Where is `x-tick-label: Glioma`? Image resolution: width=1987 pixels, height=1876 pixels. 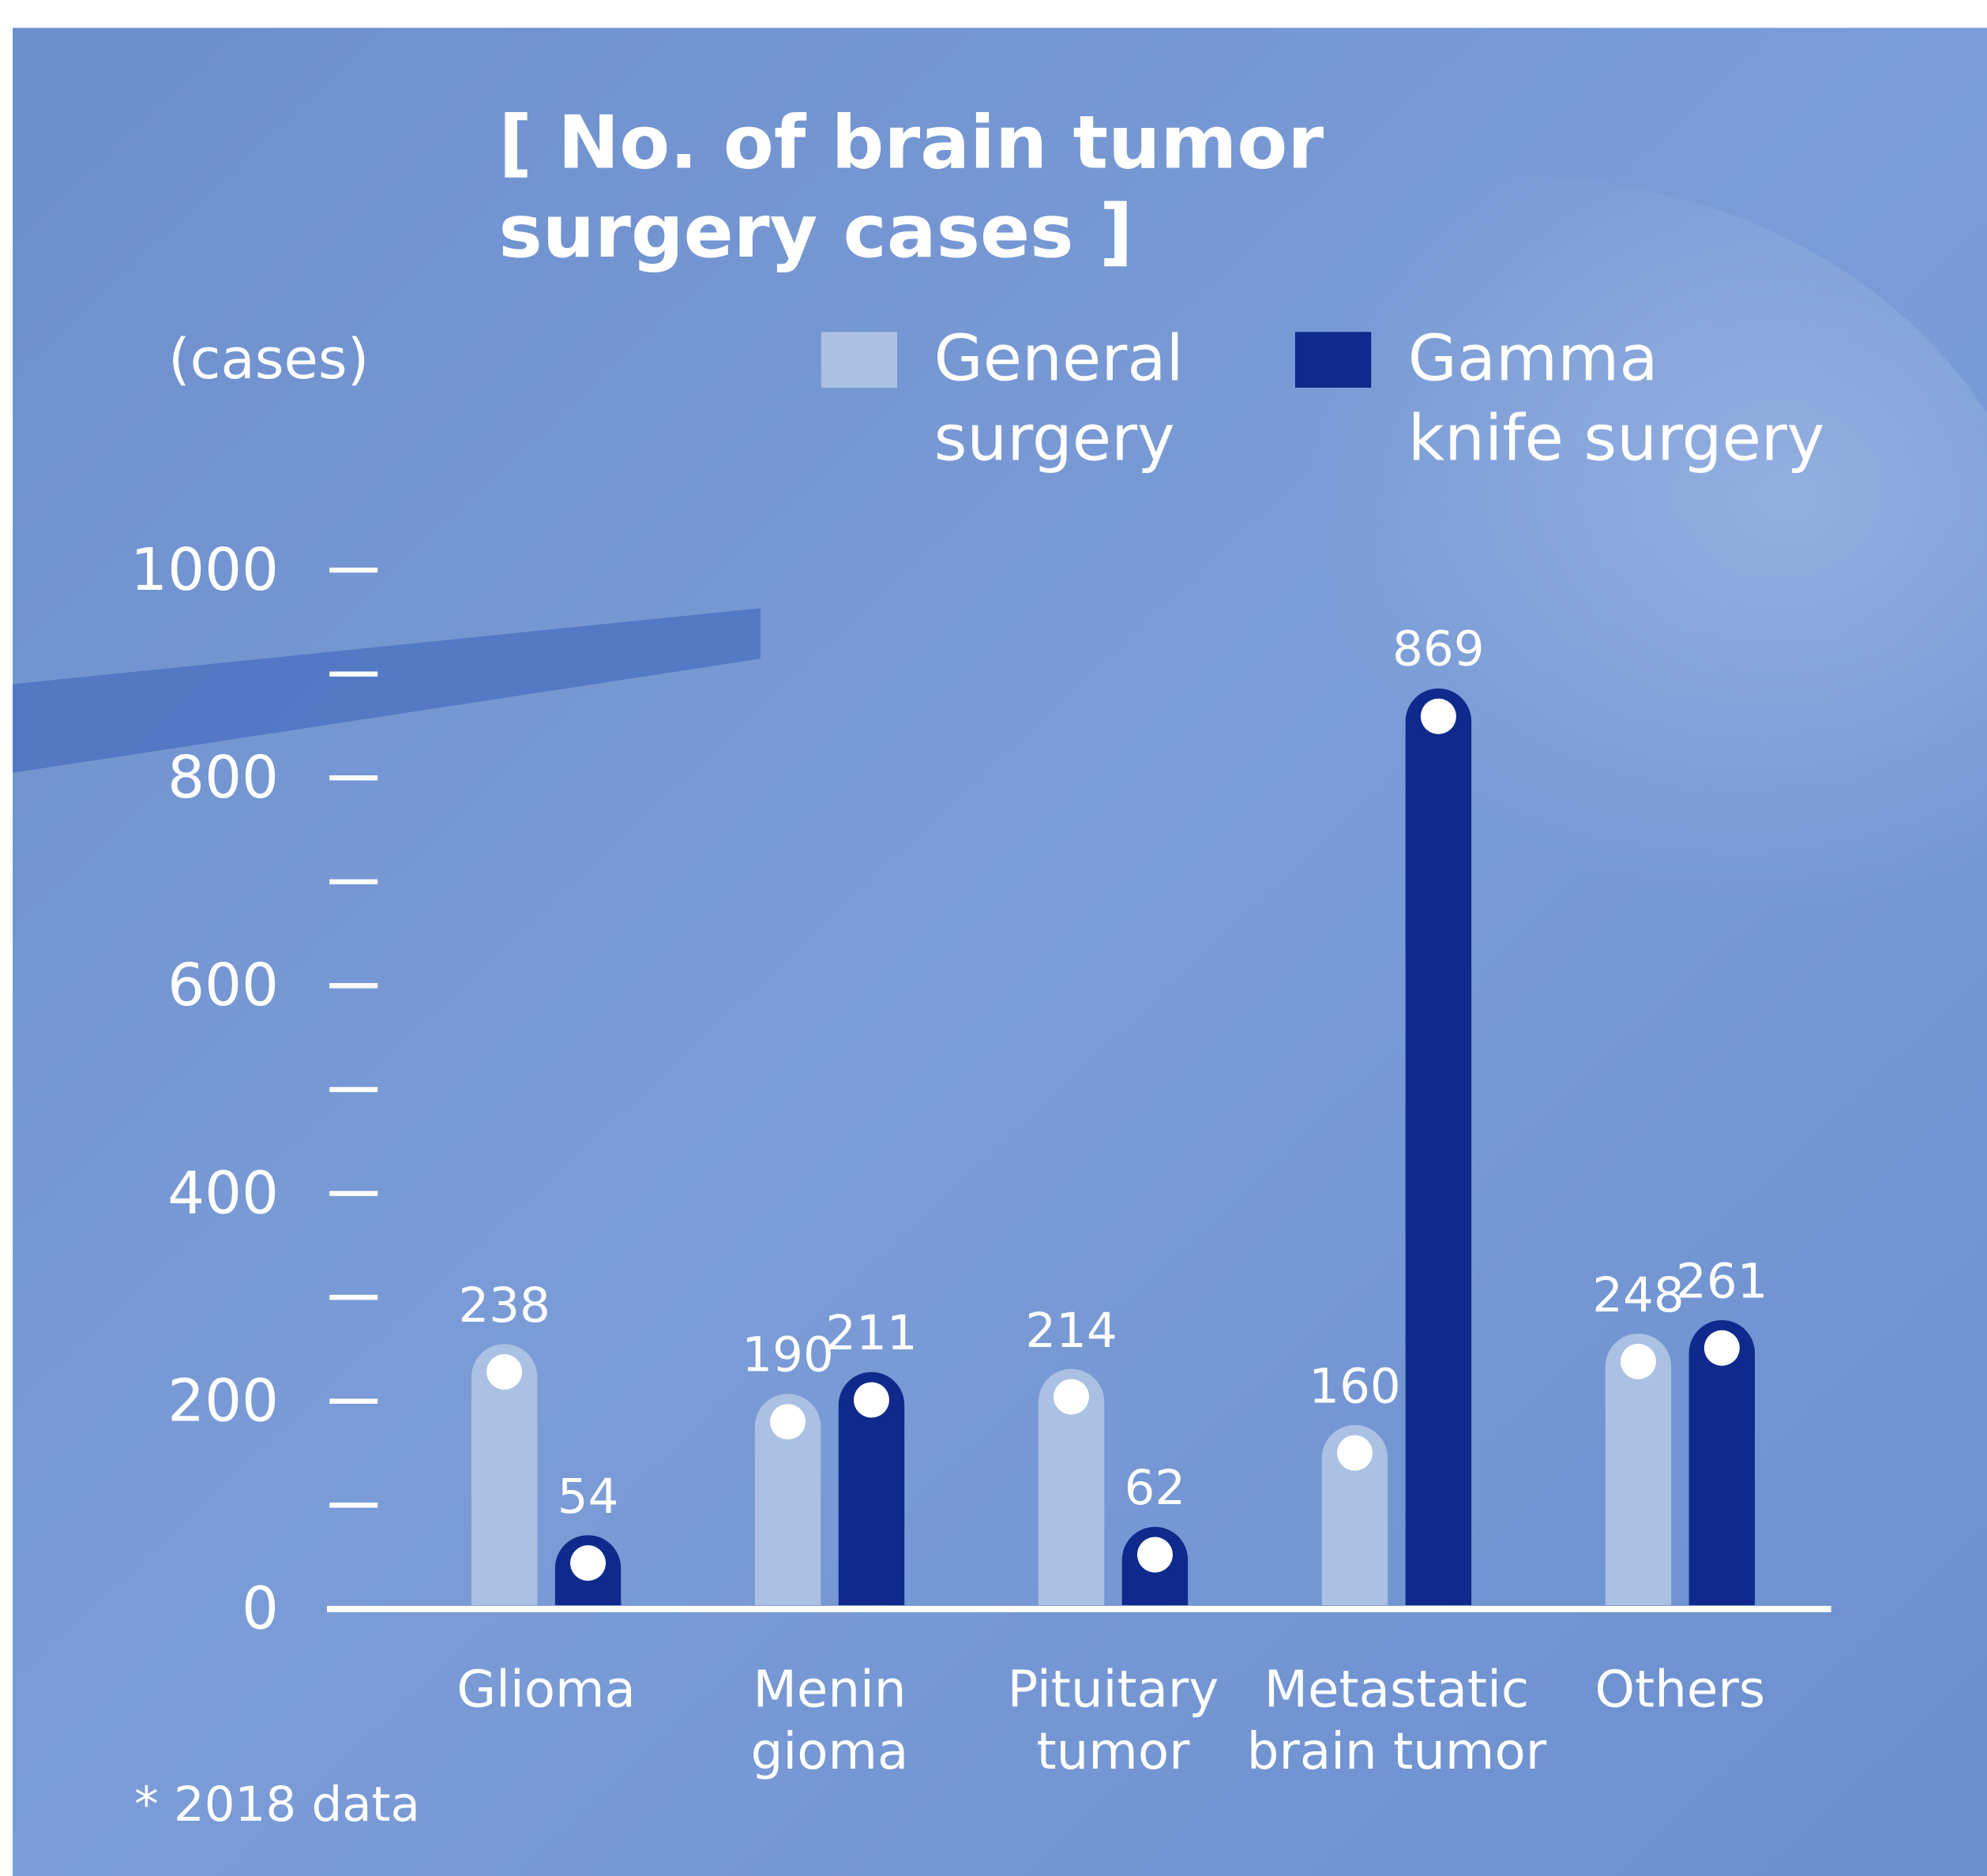
x-tick-label: Glioma is located at coordinates (546, 1690).